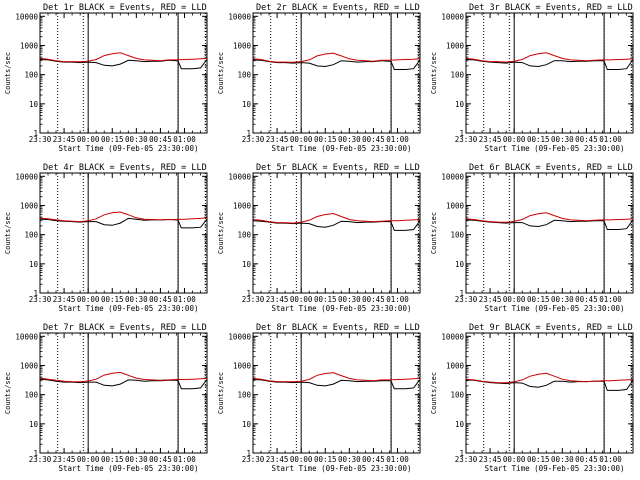  Describe the element at coordinates (125, 8) in the screenshot. I see `panel-title: Det 1r BLACK = Events, RED = LLD` at that location.